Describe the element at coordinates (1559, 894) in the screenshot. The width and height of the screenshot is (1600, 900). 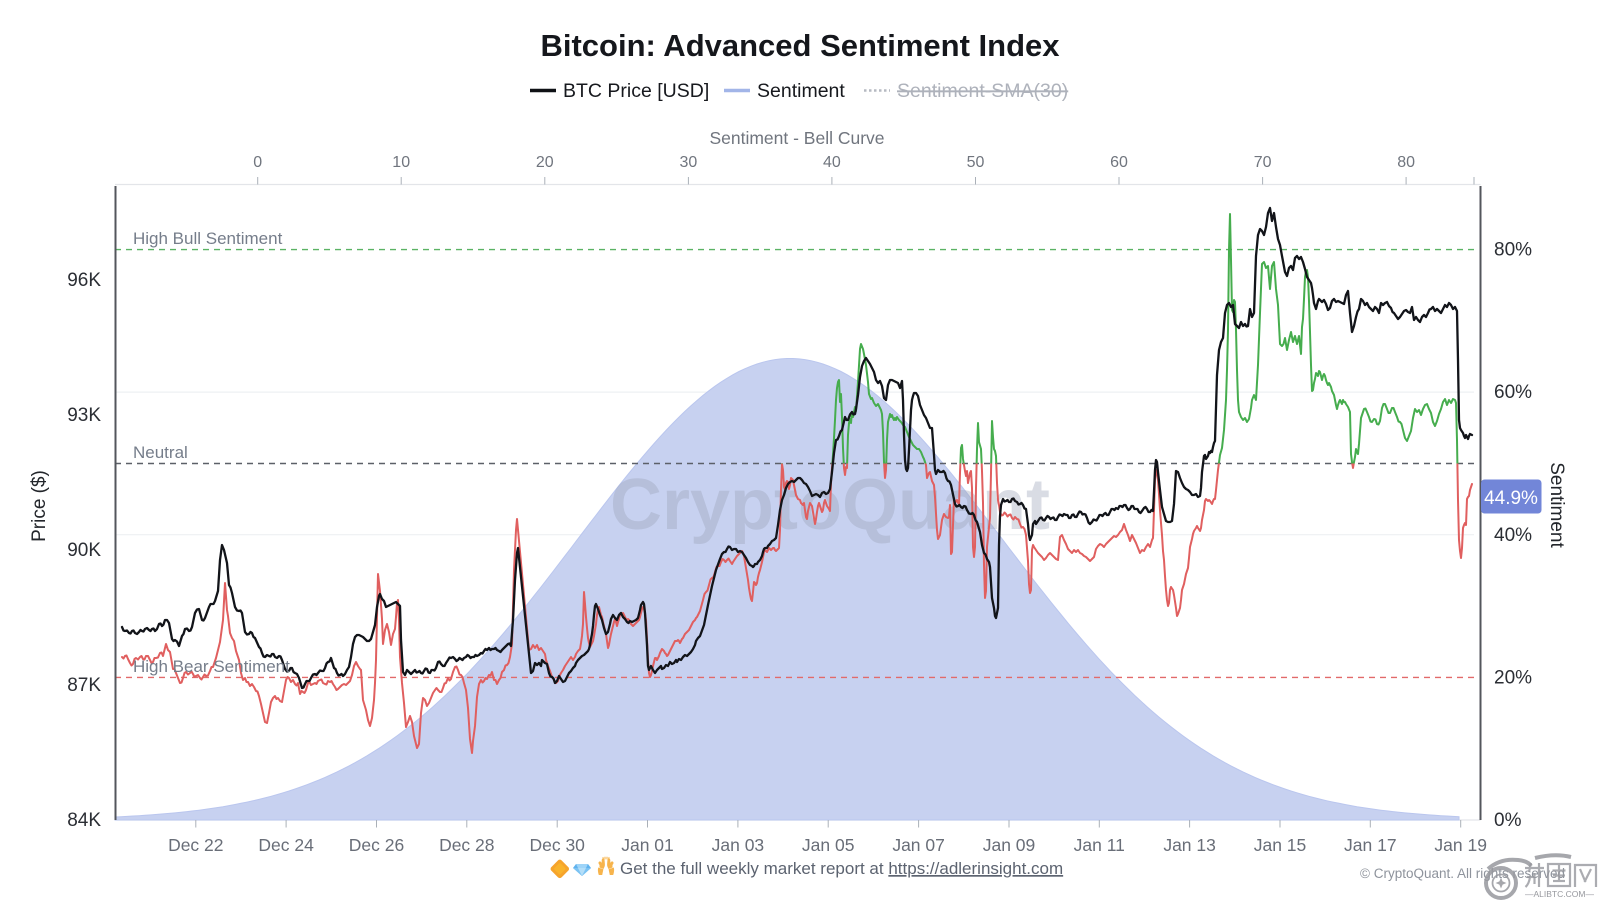
I see `svg-text: —ALIBTC.COM—` at that location.